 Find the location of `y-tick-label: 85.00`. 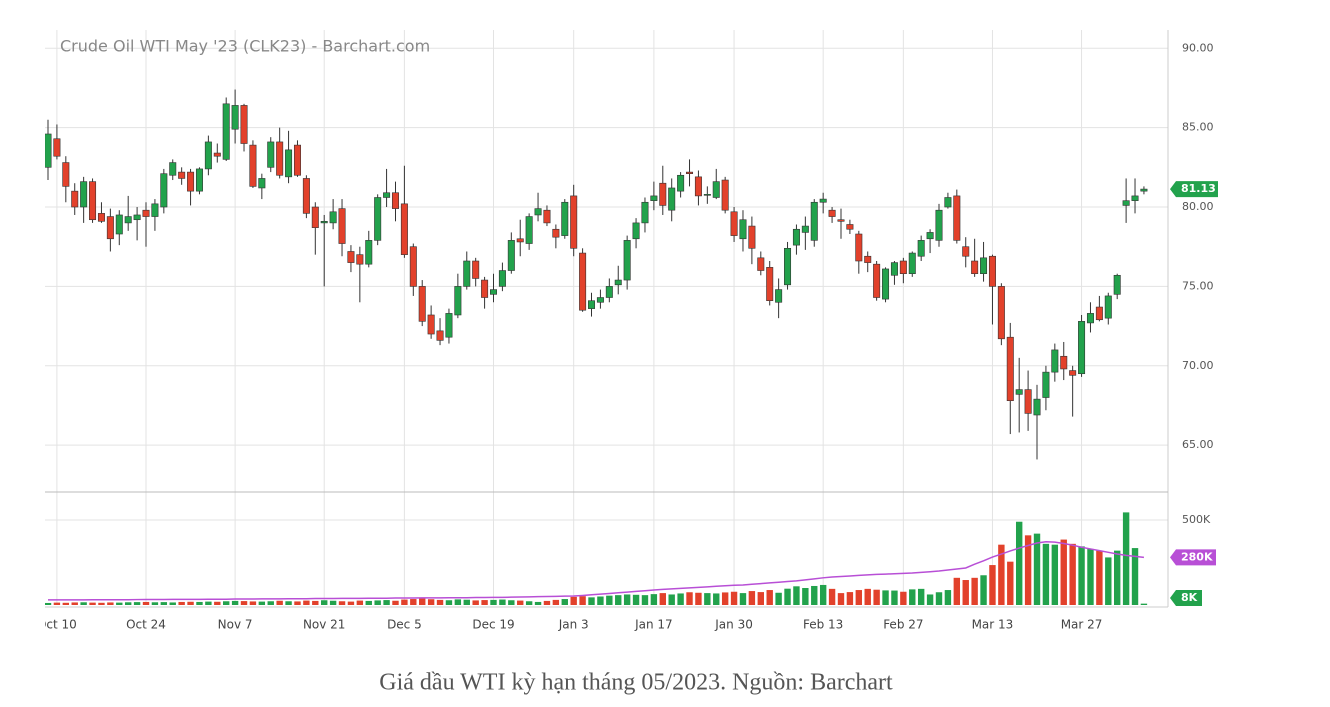

y-tick-label: 85.00 is located at coordinates (1198, 127).